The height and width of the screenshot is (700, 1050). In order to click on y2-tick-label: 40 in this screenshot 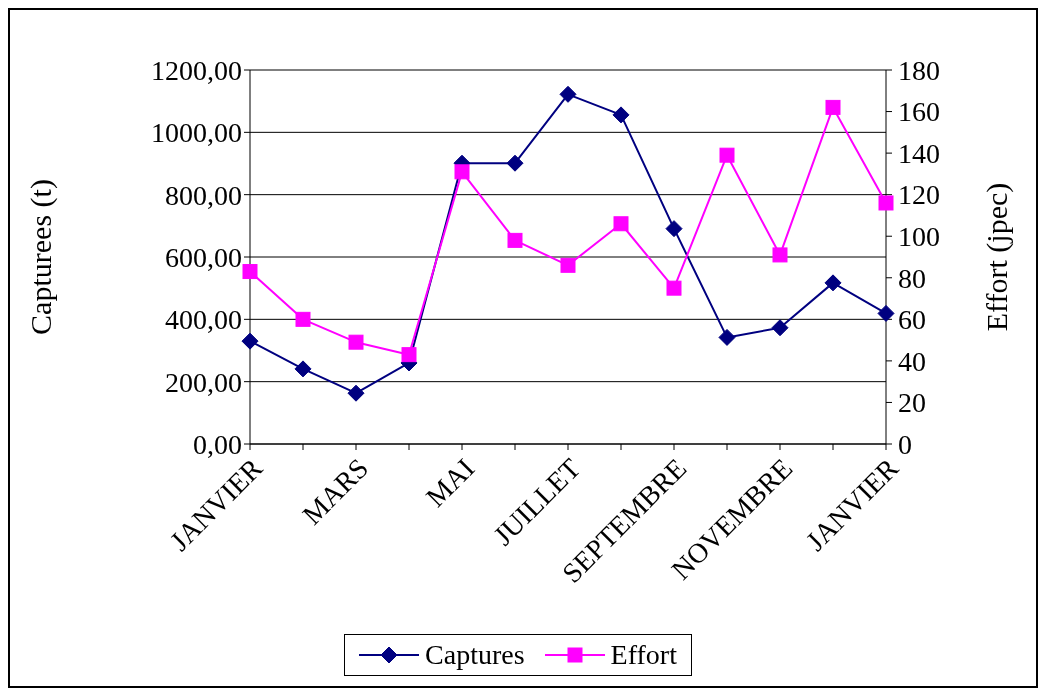, I will do `click(912, 361)`.